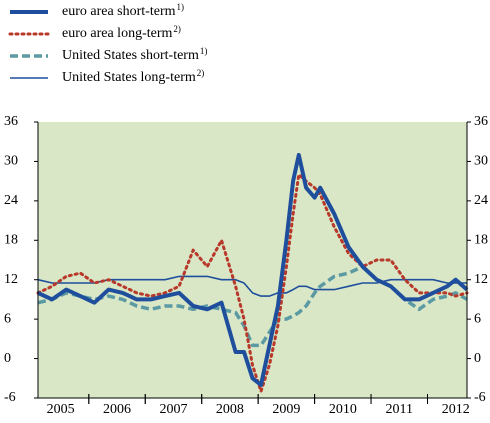 This screenshot has width=490, height=423. What do you see at coordinates (481, 161) in the screenshot?
I see `y2-tick-label: 30` at bounding box center [481, 161].